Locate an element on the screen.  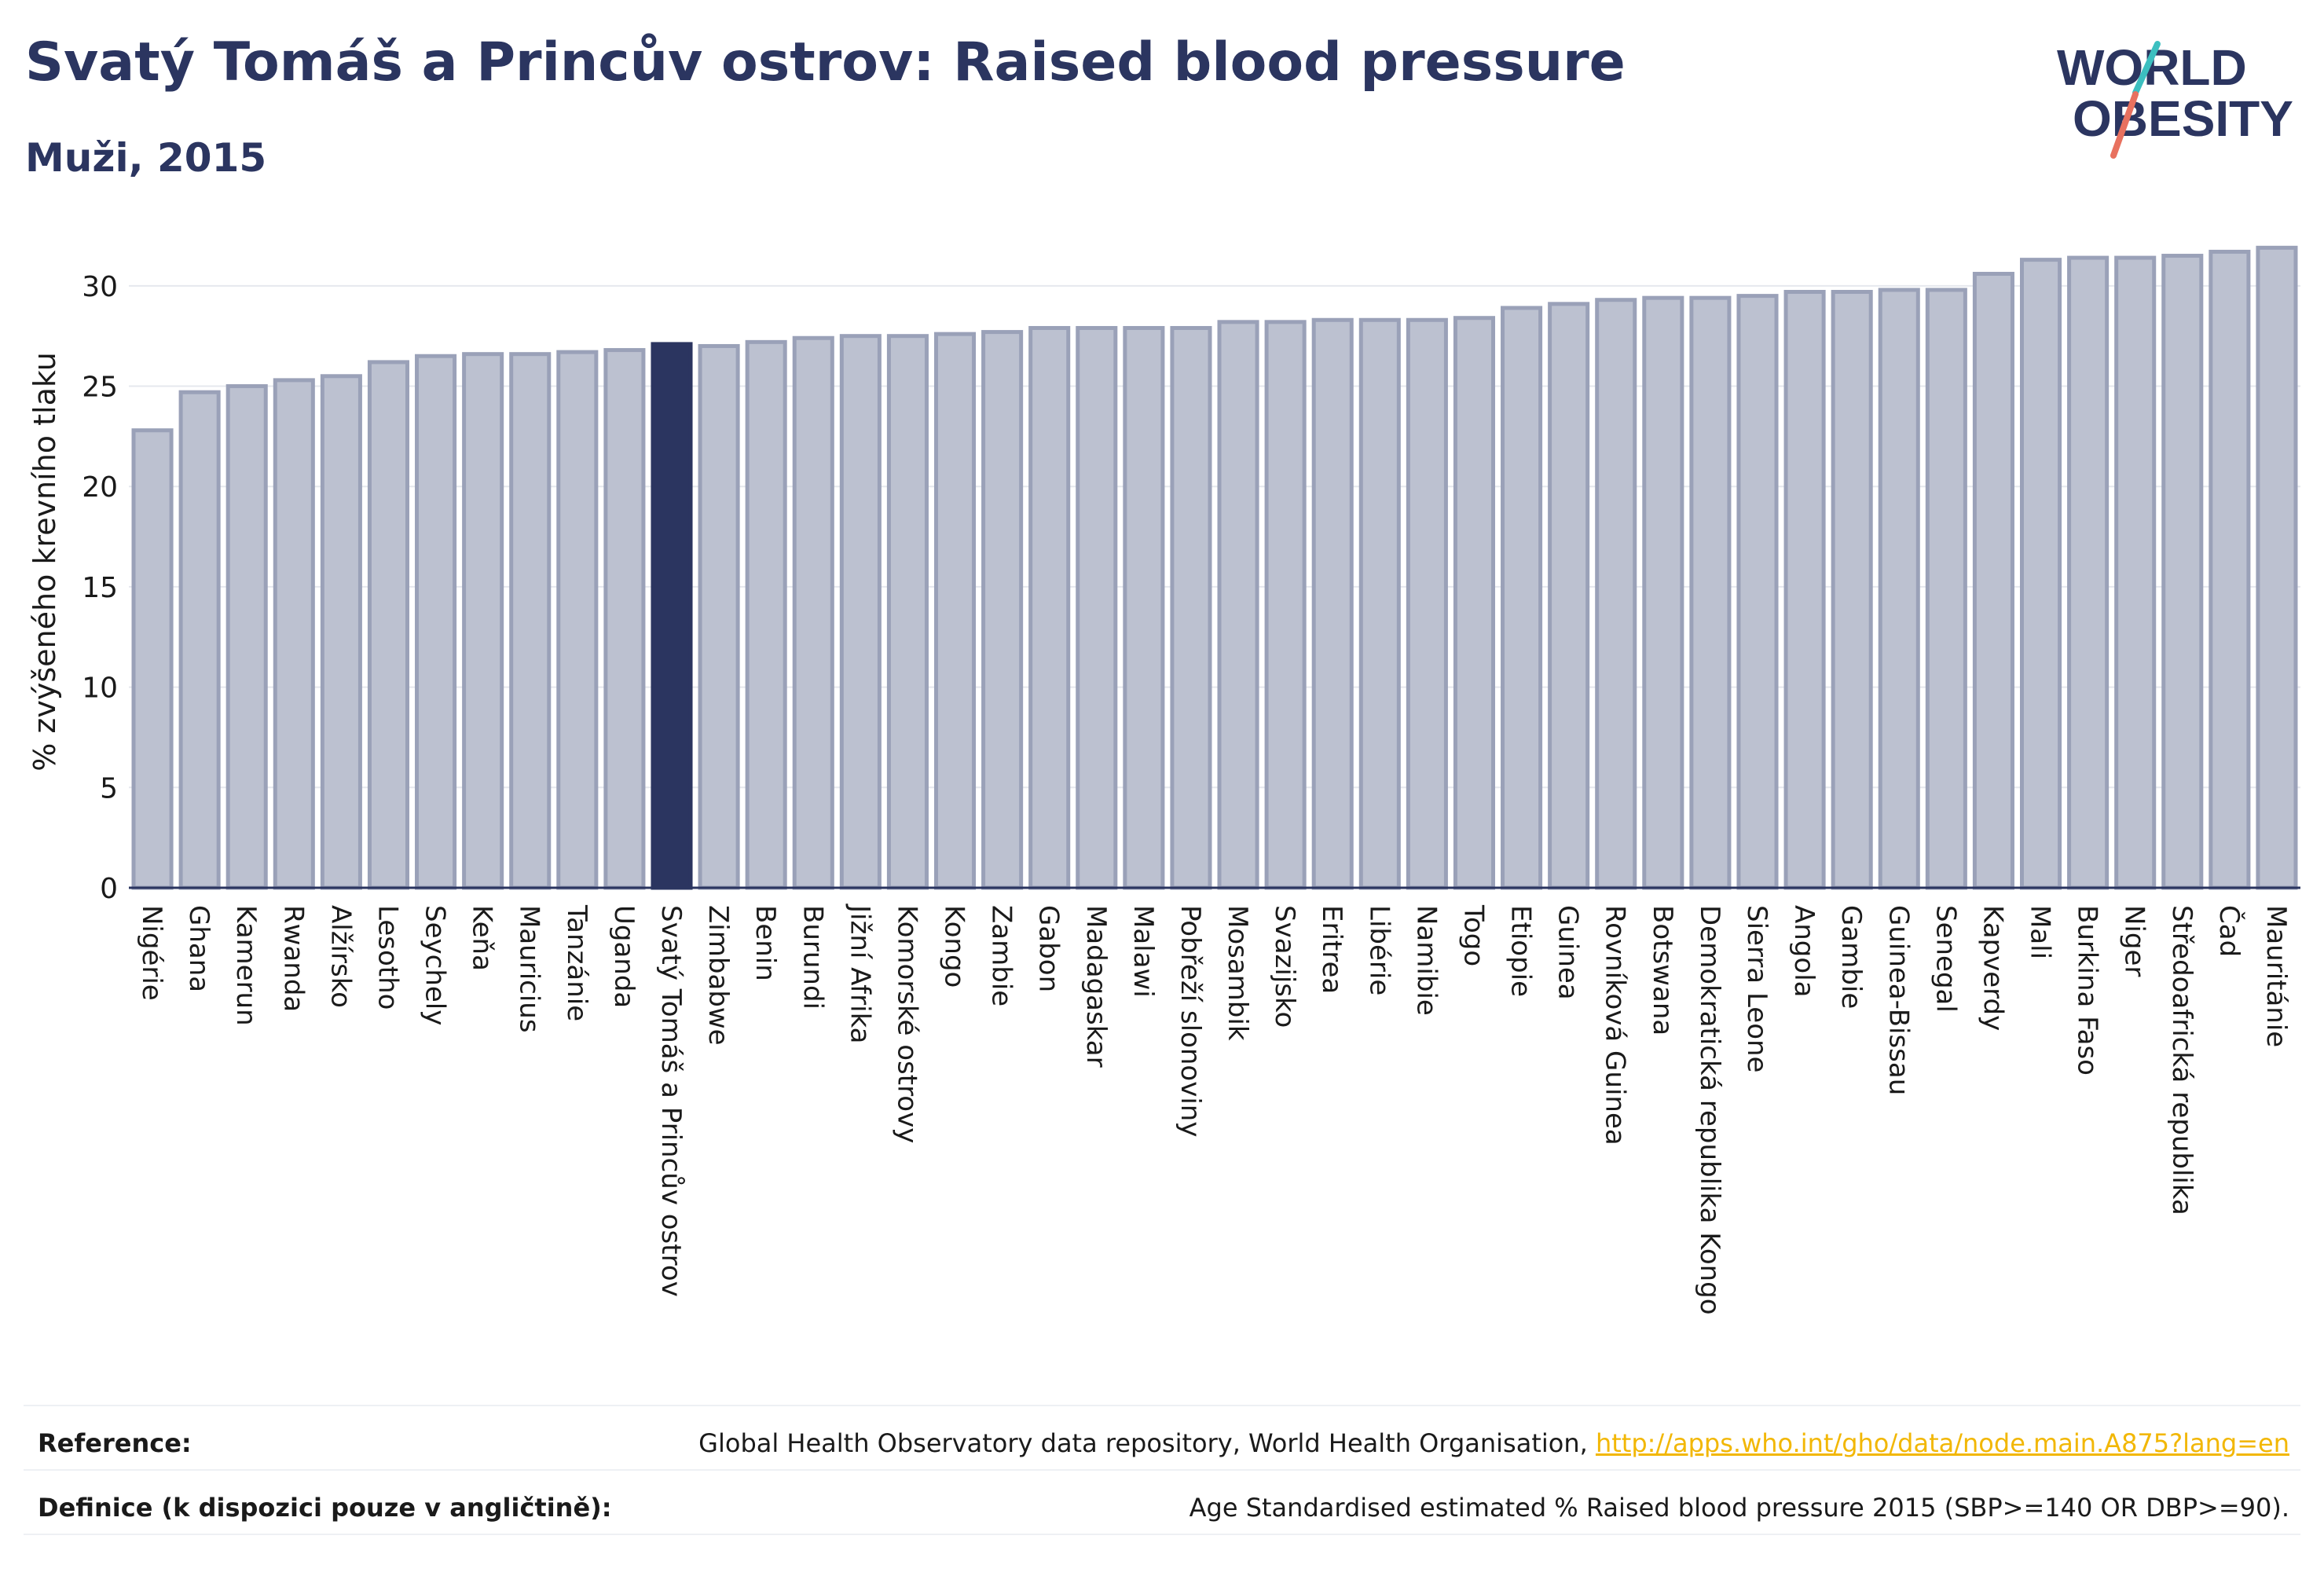
x-tick-label: Etiopie is located at coordinates (1521, 951).